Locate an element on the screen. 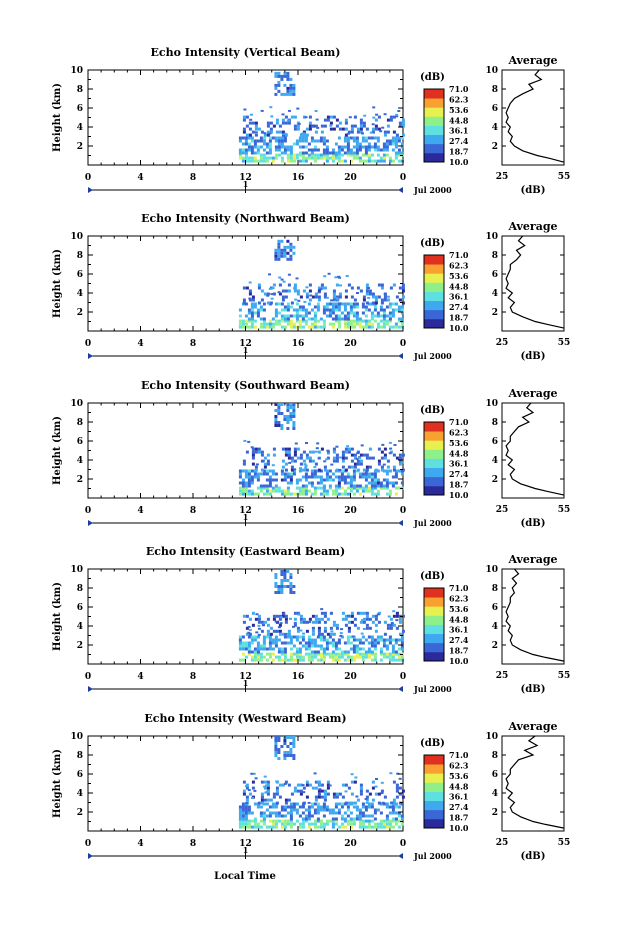 The height and width of the screenshot is (929, 619). height-tick-label: 4 is located at coordinates (80, 128).